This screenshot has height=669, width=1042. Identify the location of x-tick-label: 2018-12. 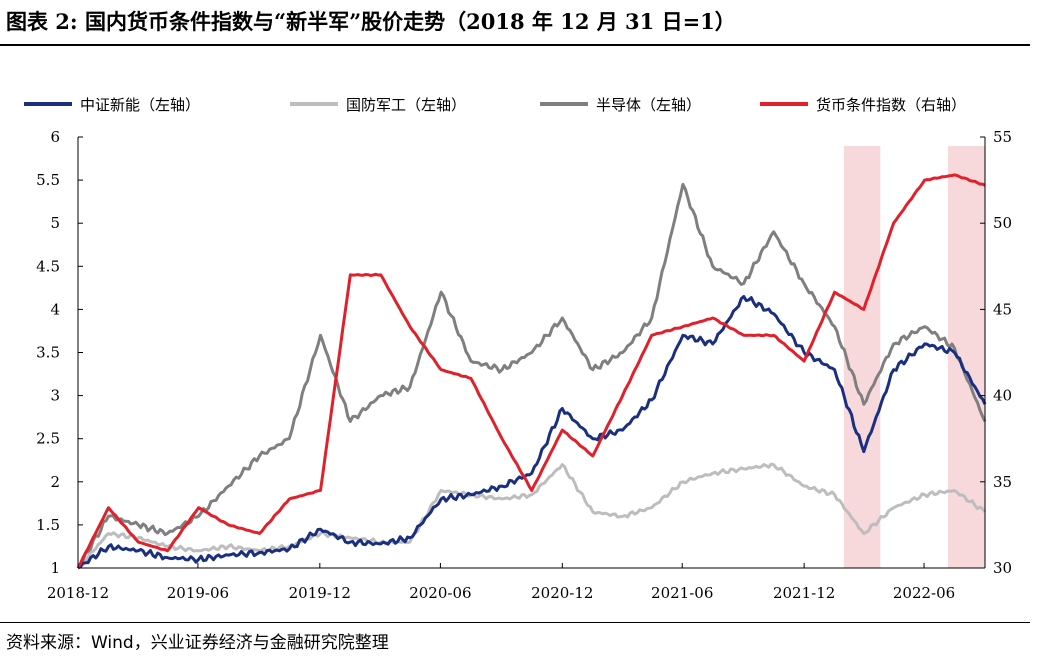
(78, 593).